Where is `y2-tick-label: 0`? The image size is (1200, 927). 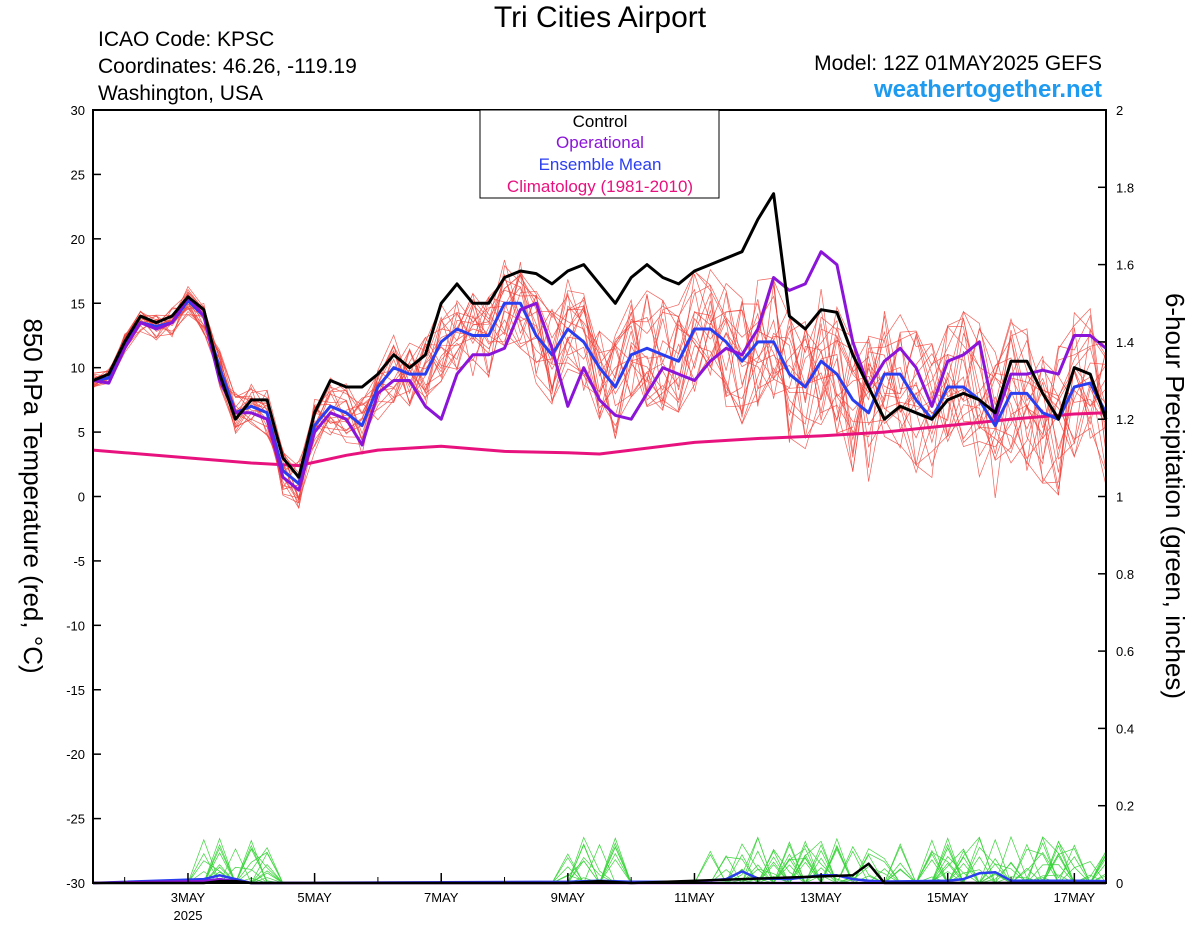 y2-tick-label: 0 is located at coordinates (1119, 883).